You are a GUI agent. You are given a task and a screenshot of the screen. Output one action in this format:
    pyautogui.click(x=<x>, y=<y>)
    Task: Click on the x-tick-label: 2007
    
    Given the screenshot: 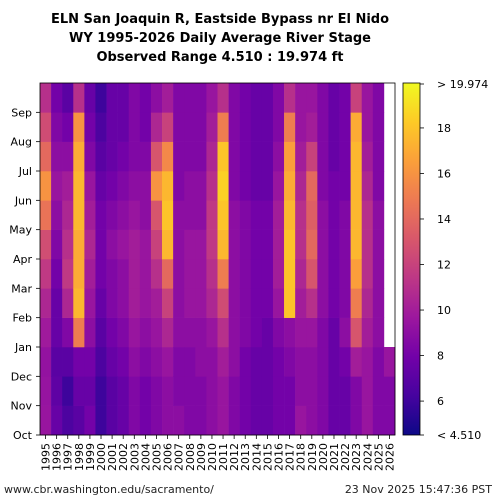 What is the action you would take?
    pyautogui.click(x=179, y=457)
    